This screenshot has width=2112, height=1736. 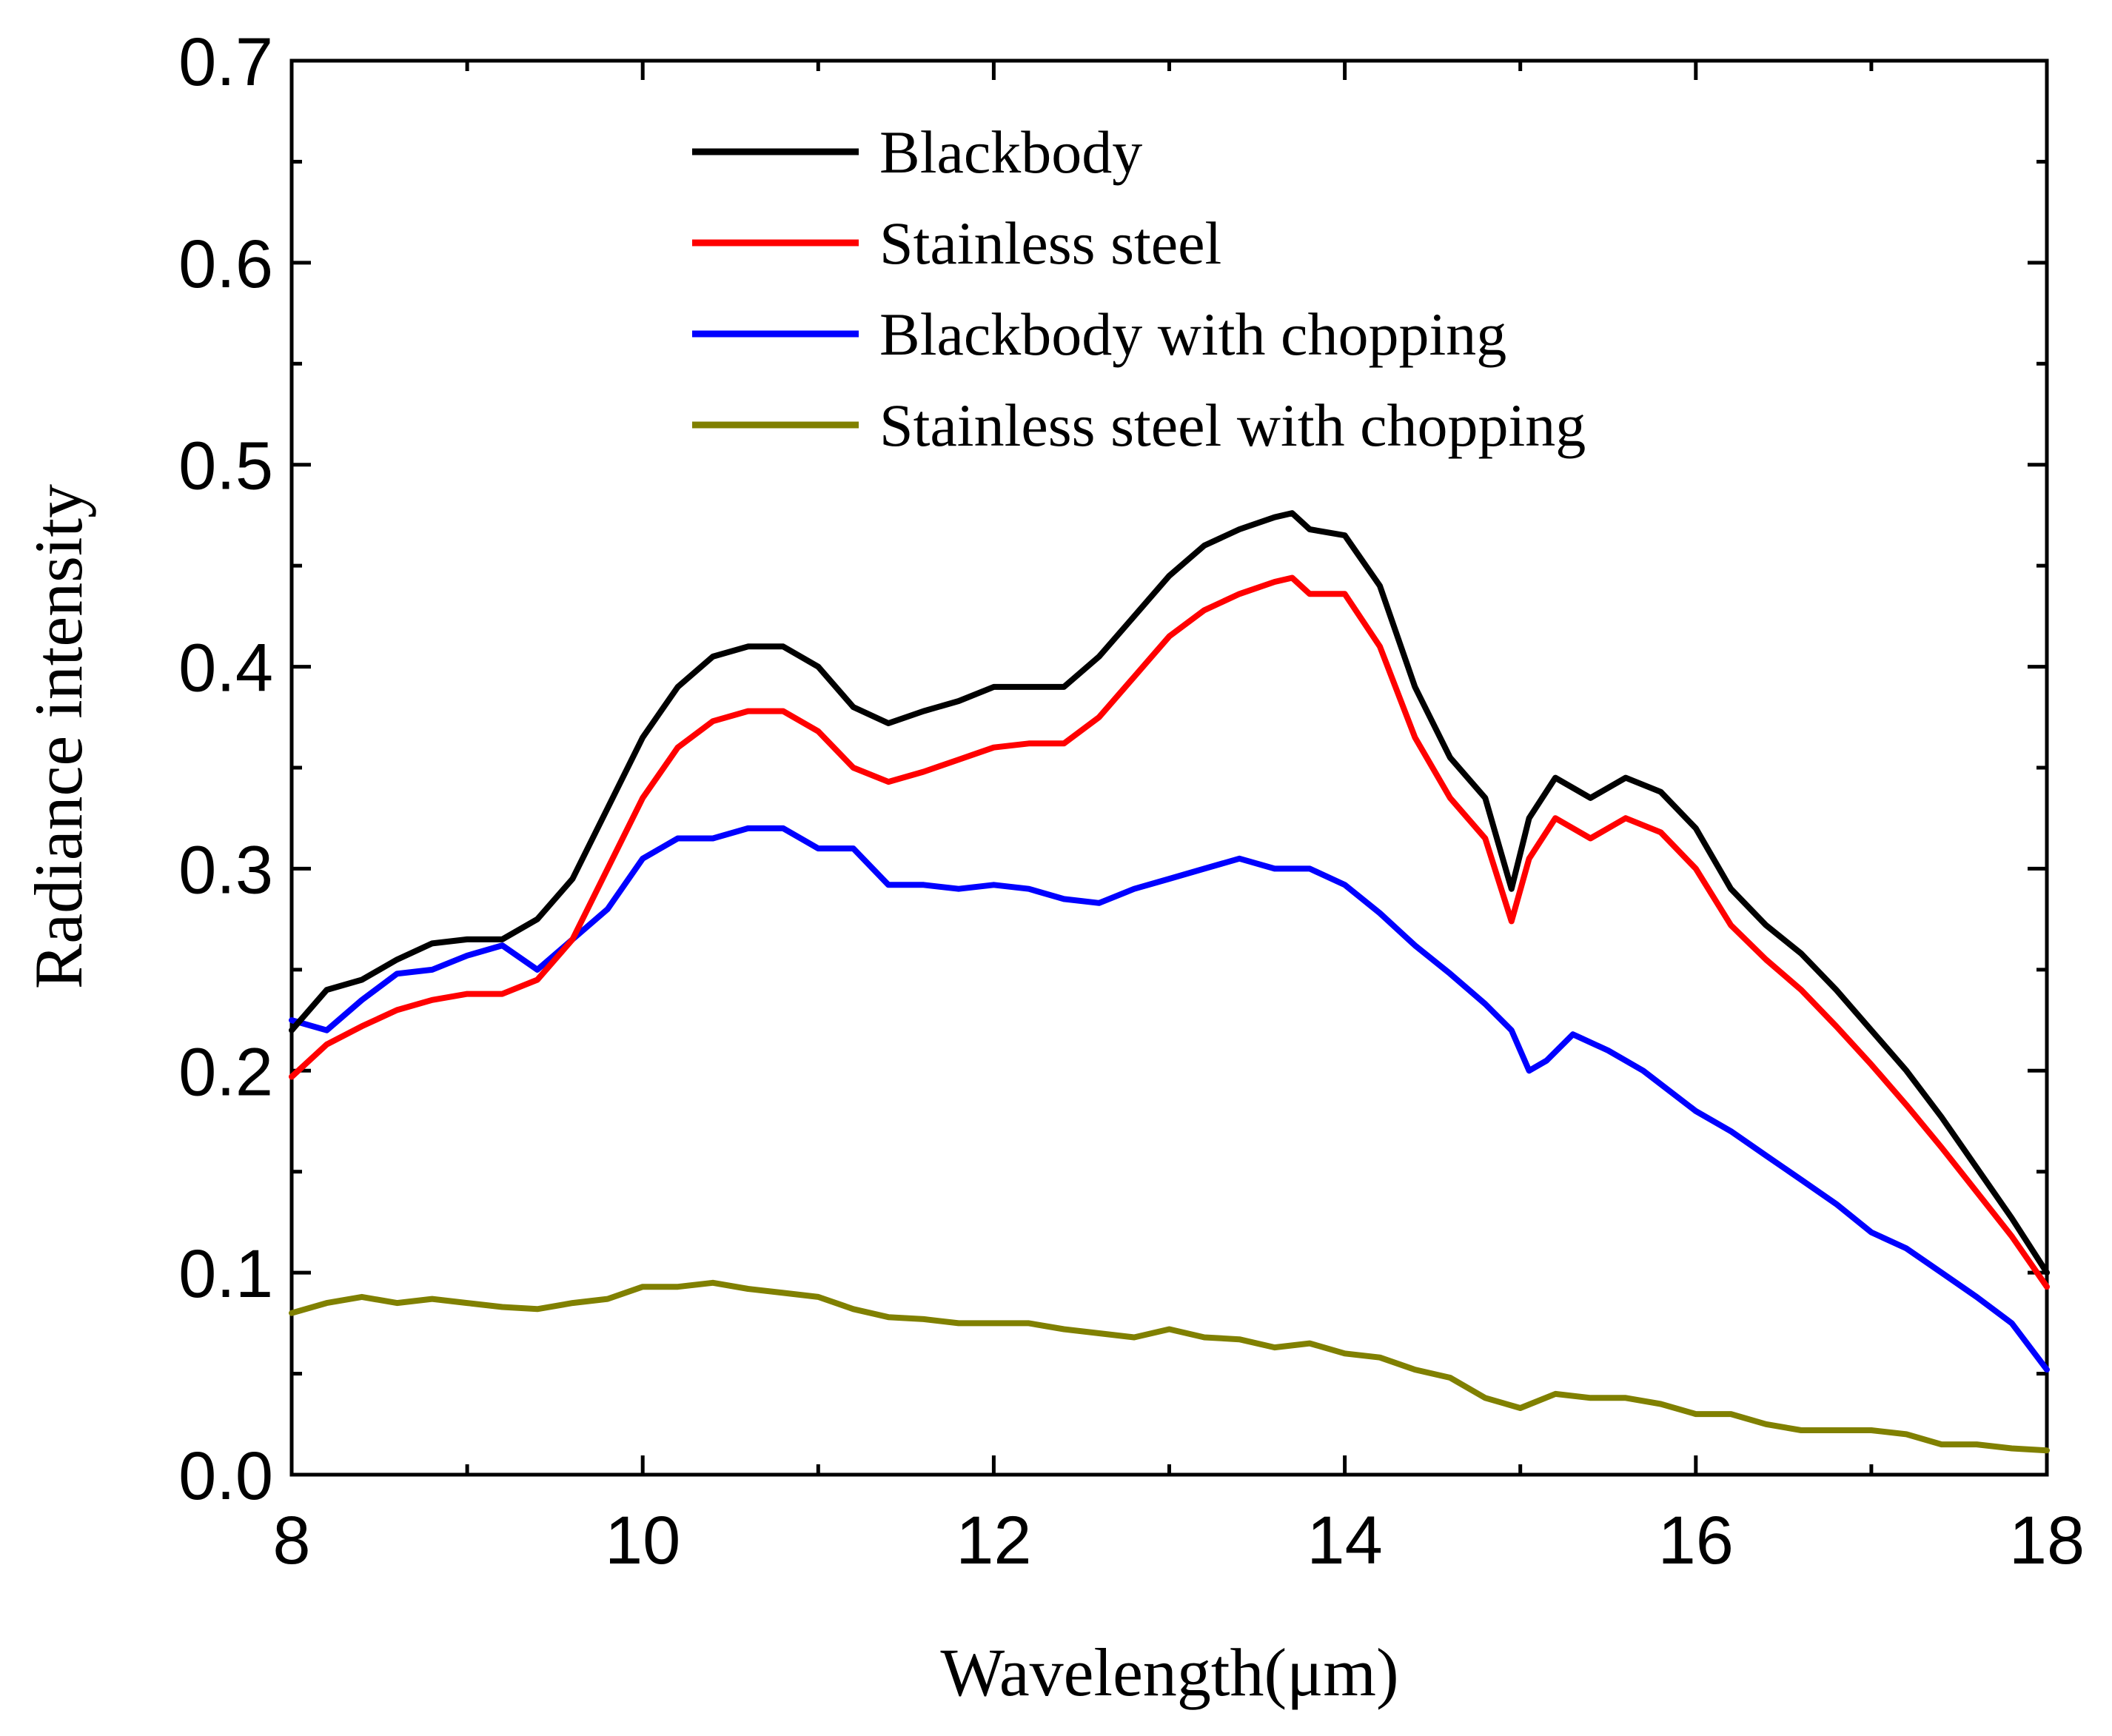 I want to click on series-line-stainless-steel-with-chopping, so click(x=1169, y=1366).